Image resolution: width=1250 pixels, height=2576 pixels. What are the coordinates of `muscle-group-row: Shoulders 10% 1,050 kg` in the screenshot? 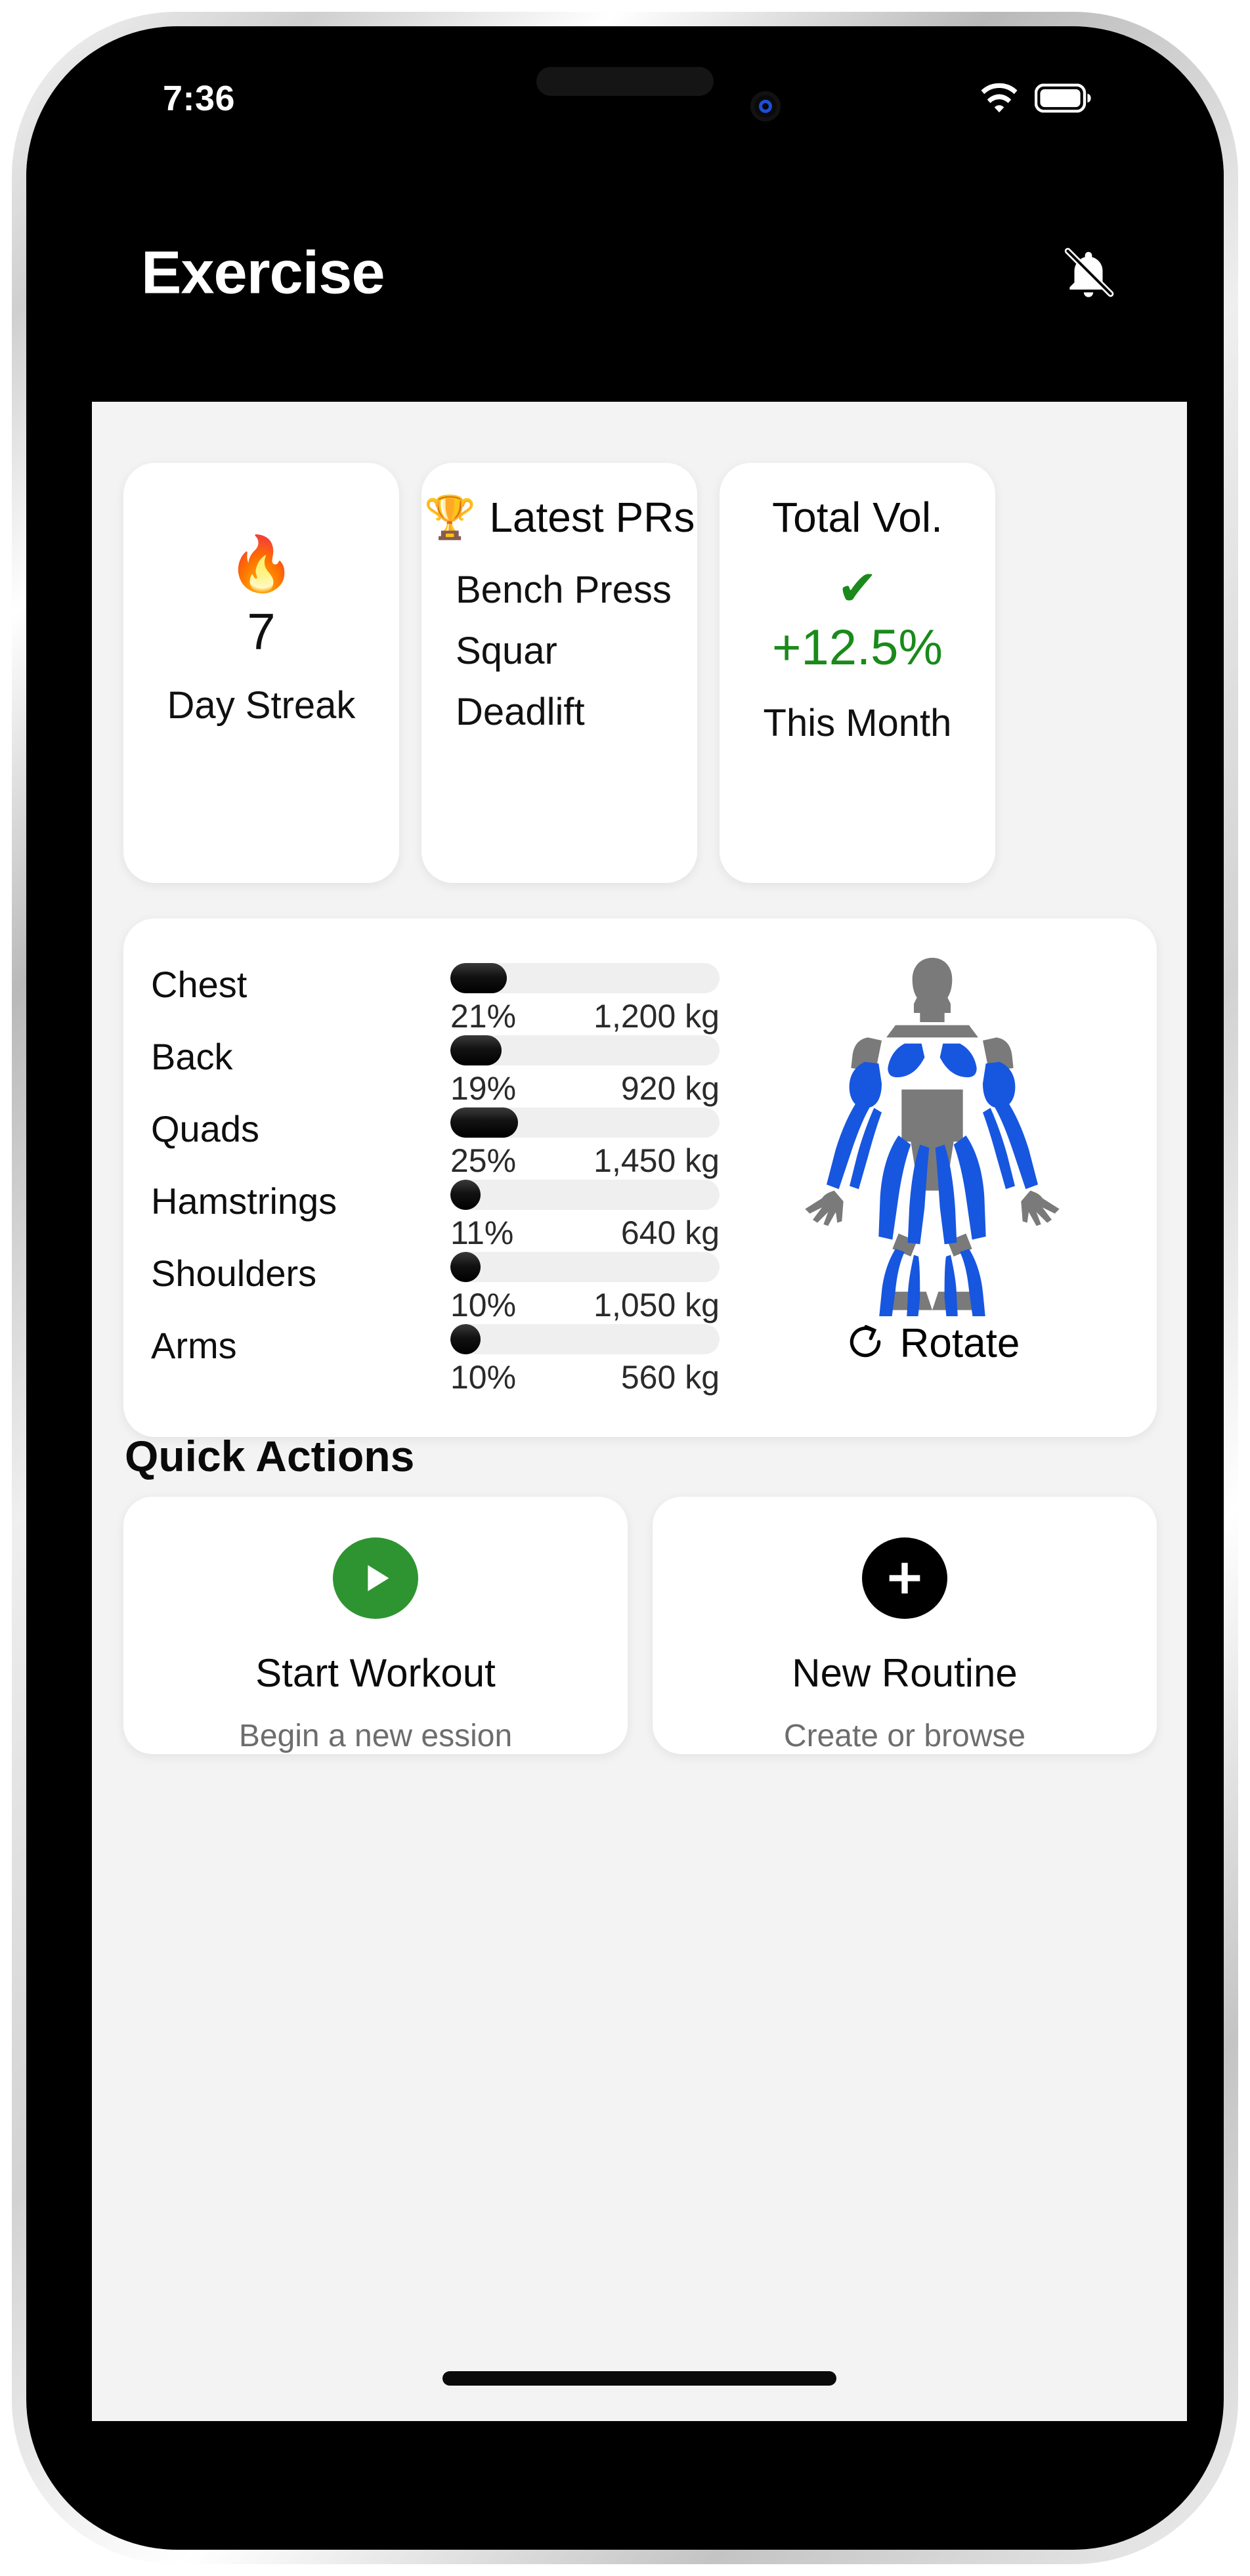 It's located at (435, 1280).